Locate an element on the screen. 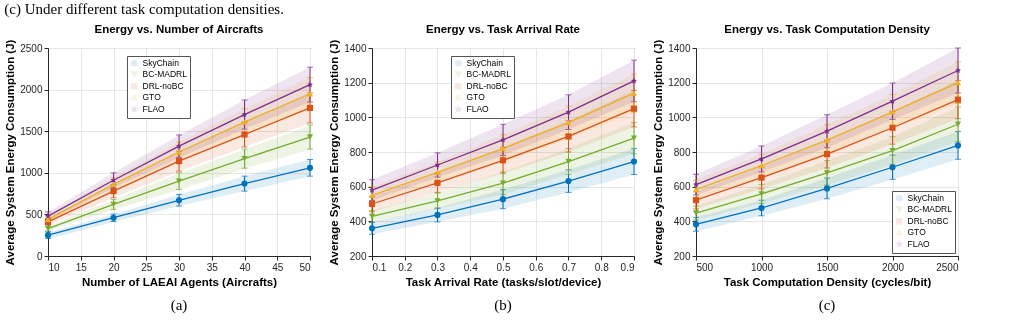  x-tick-label: 0.1 is located at coordinates (379, 267).